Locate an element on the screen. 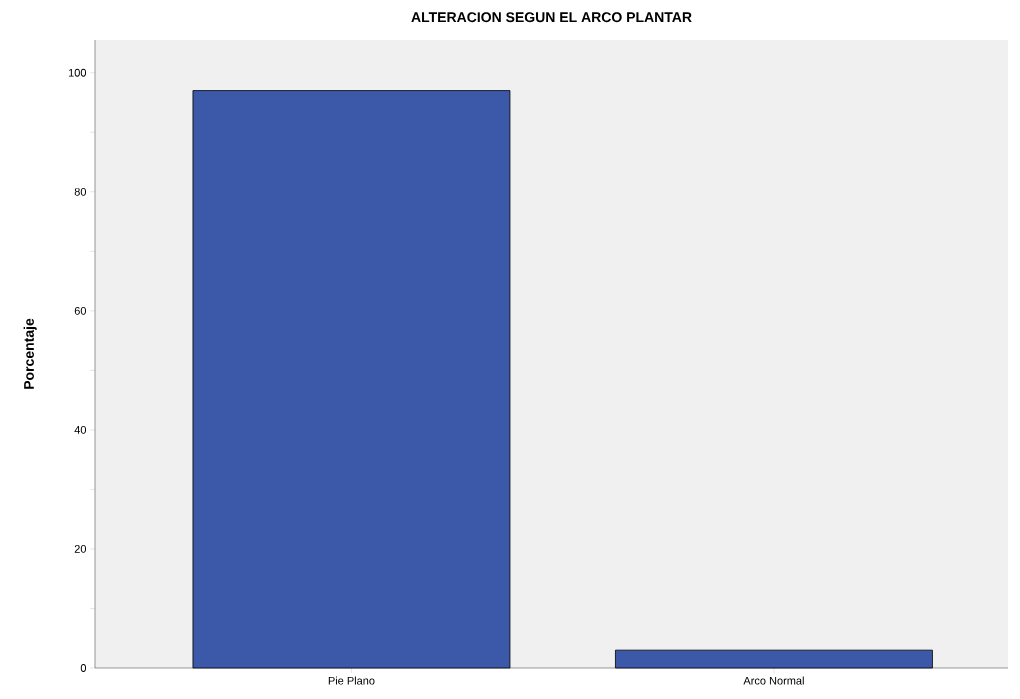  y-tick-label: 100 is located at coordinates (77, 72).